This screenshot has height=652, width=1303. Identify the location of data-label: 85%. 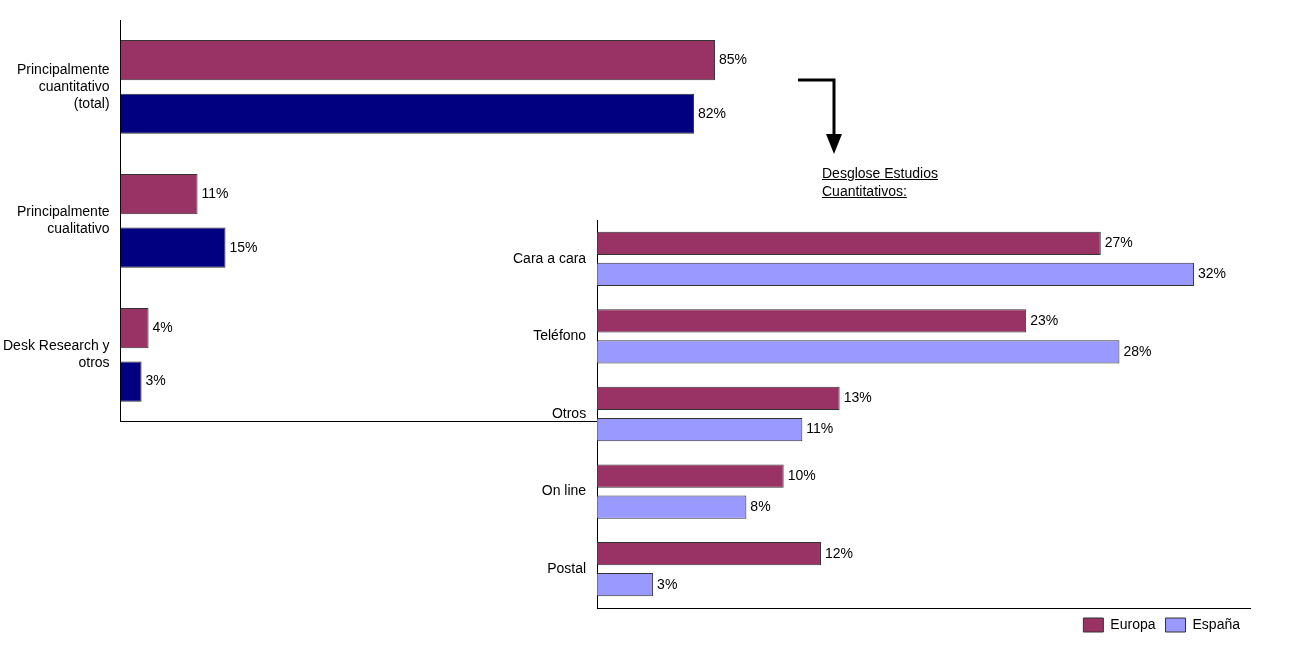
(733, 59).